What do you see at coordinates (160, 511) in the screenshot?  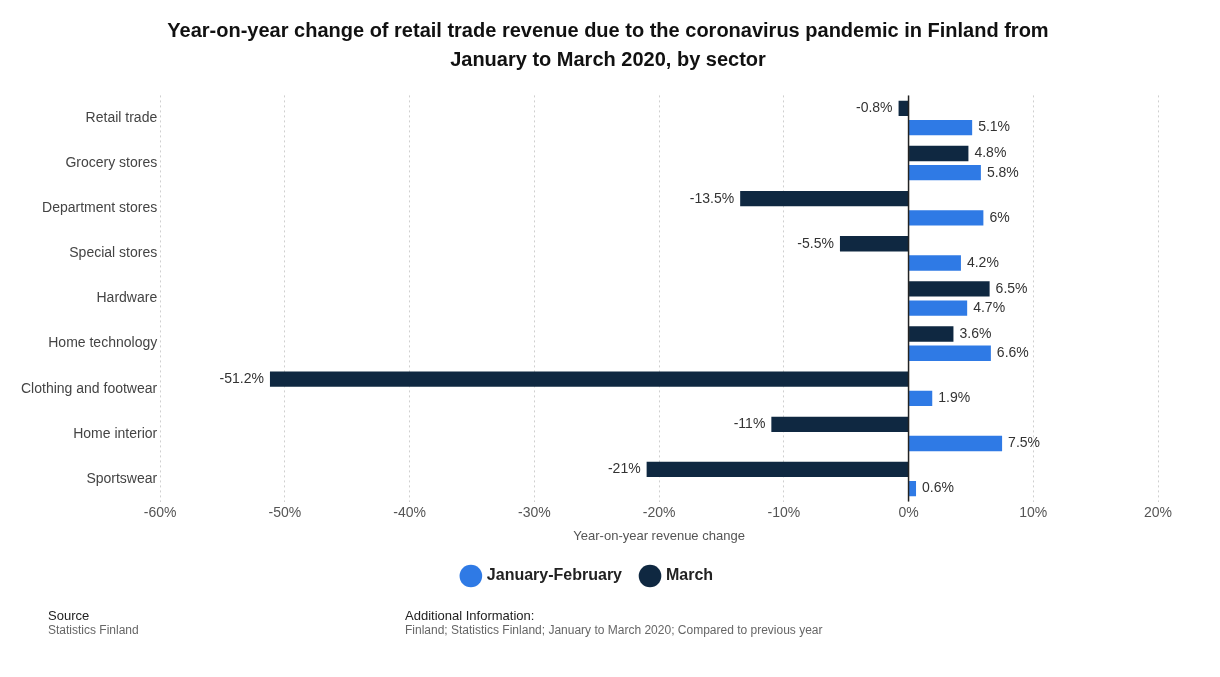 I see `x-tick-label: -60%` at bounding box center [160, 511].